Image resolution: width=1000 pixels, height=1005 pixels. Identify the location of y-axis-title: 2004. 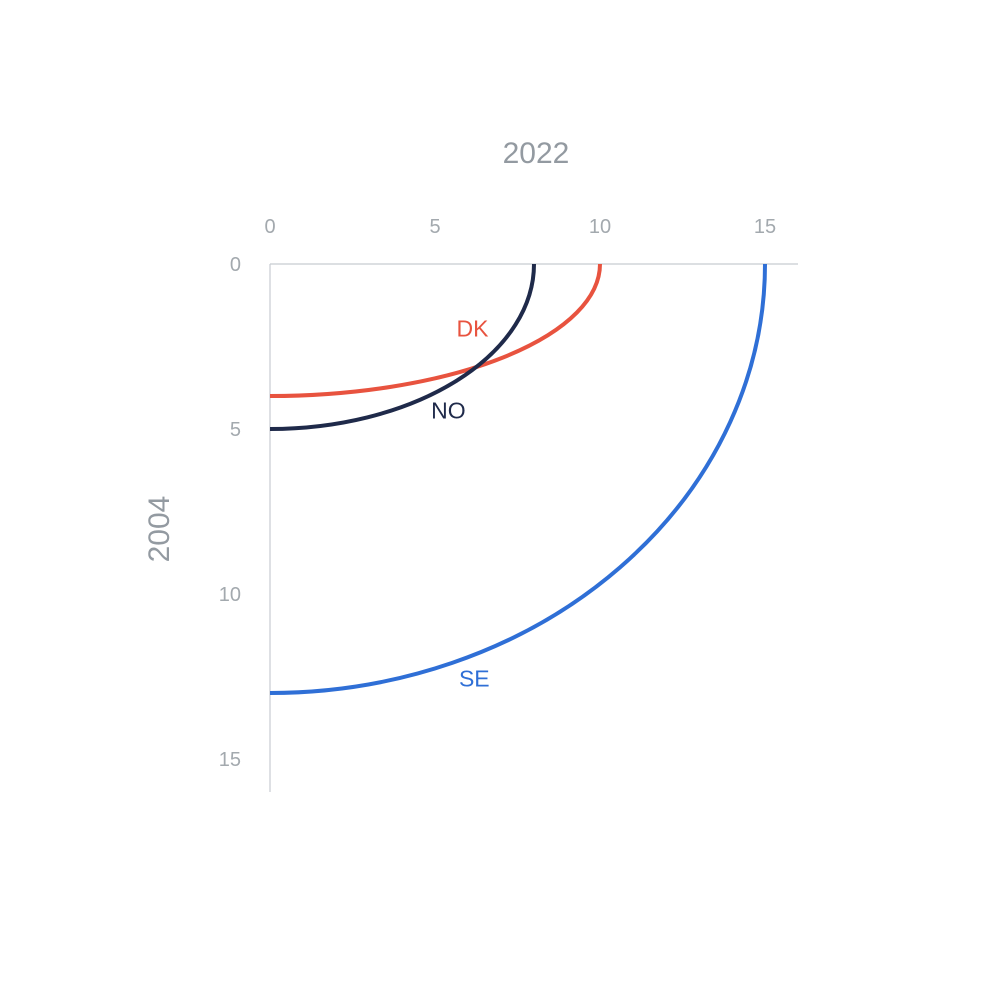
(159, 529).